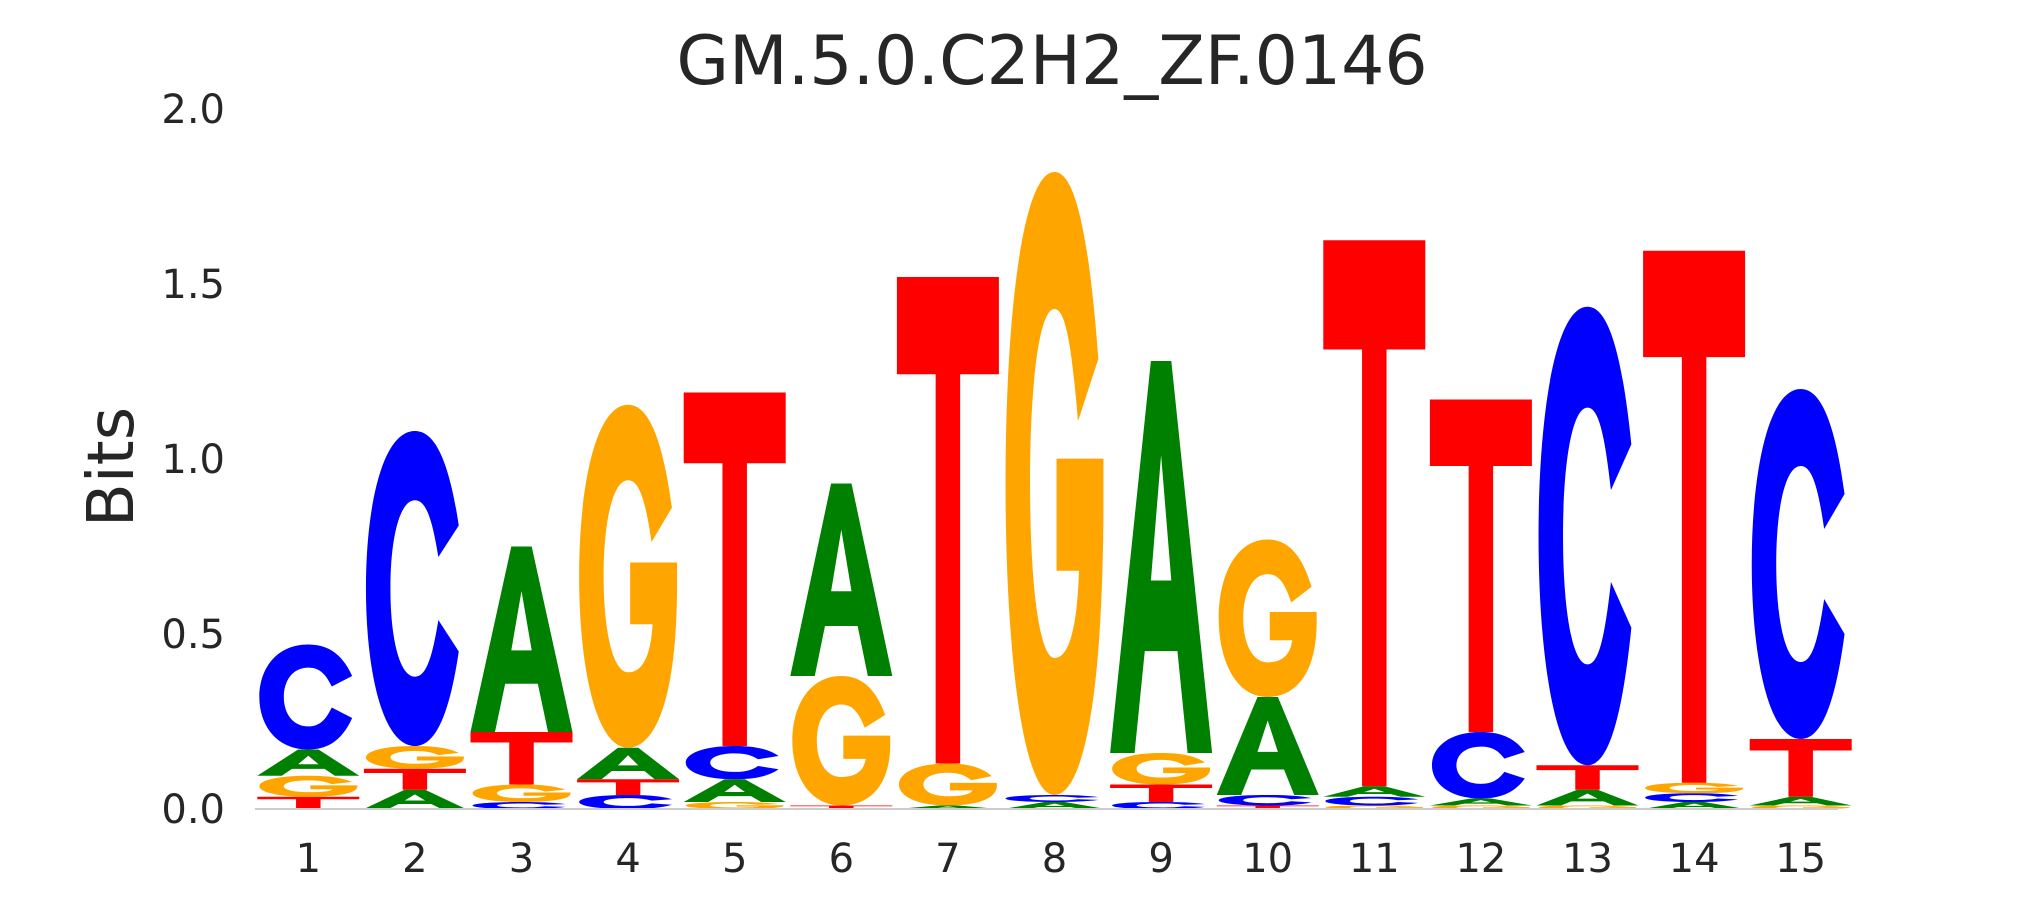 The width and height of the screenshot is (2025, 900). I want to click on x-tick-label: 8, so click(1054, 859).